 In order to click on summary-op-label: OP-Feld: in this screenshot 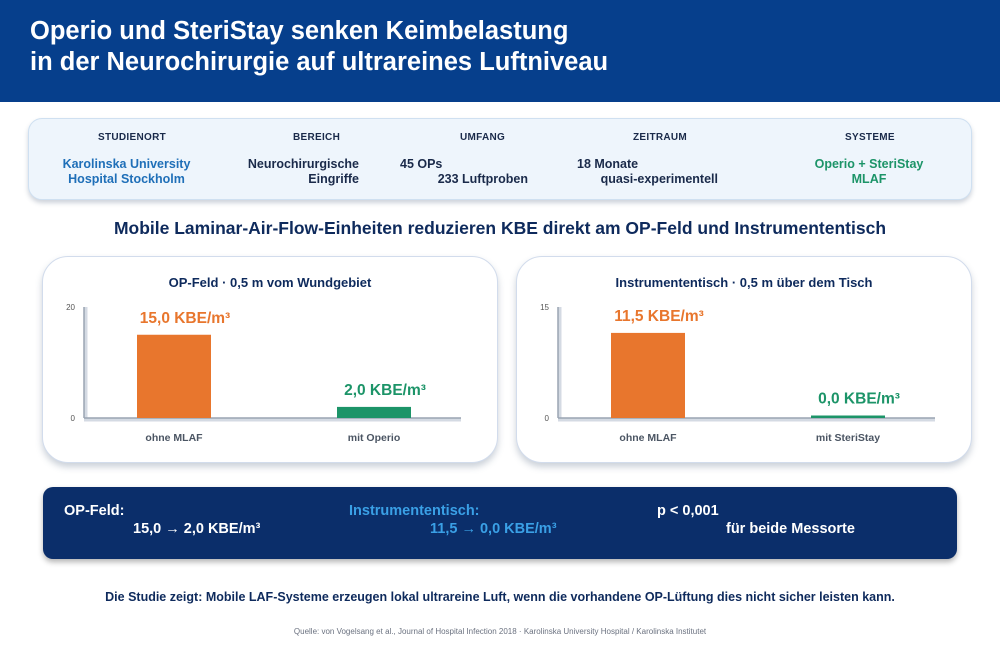, I will do `click(94, 511)`.